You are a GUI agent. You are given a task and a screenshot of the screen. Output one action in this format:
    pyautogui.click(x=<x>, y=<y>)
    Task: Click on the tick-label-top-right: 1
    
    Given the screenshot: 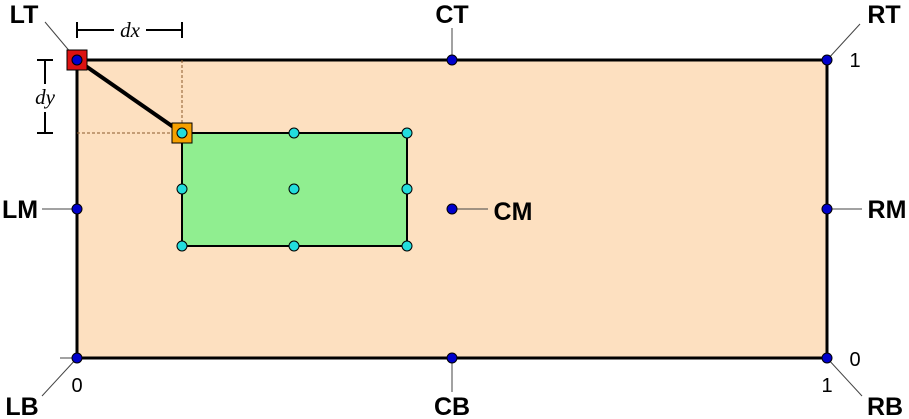 What is the action you would take?
    pyautogui.click(x=854, y=61)
    